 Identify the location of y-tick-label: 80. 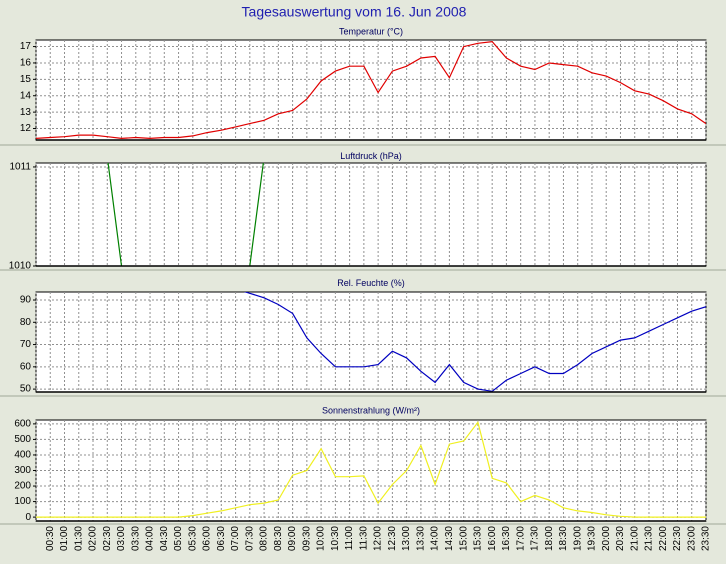
(26, 322).